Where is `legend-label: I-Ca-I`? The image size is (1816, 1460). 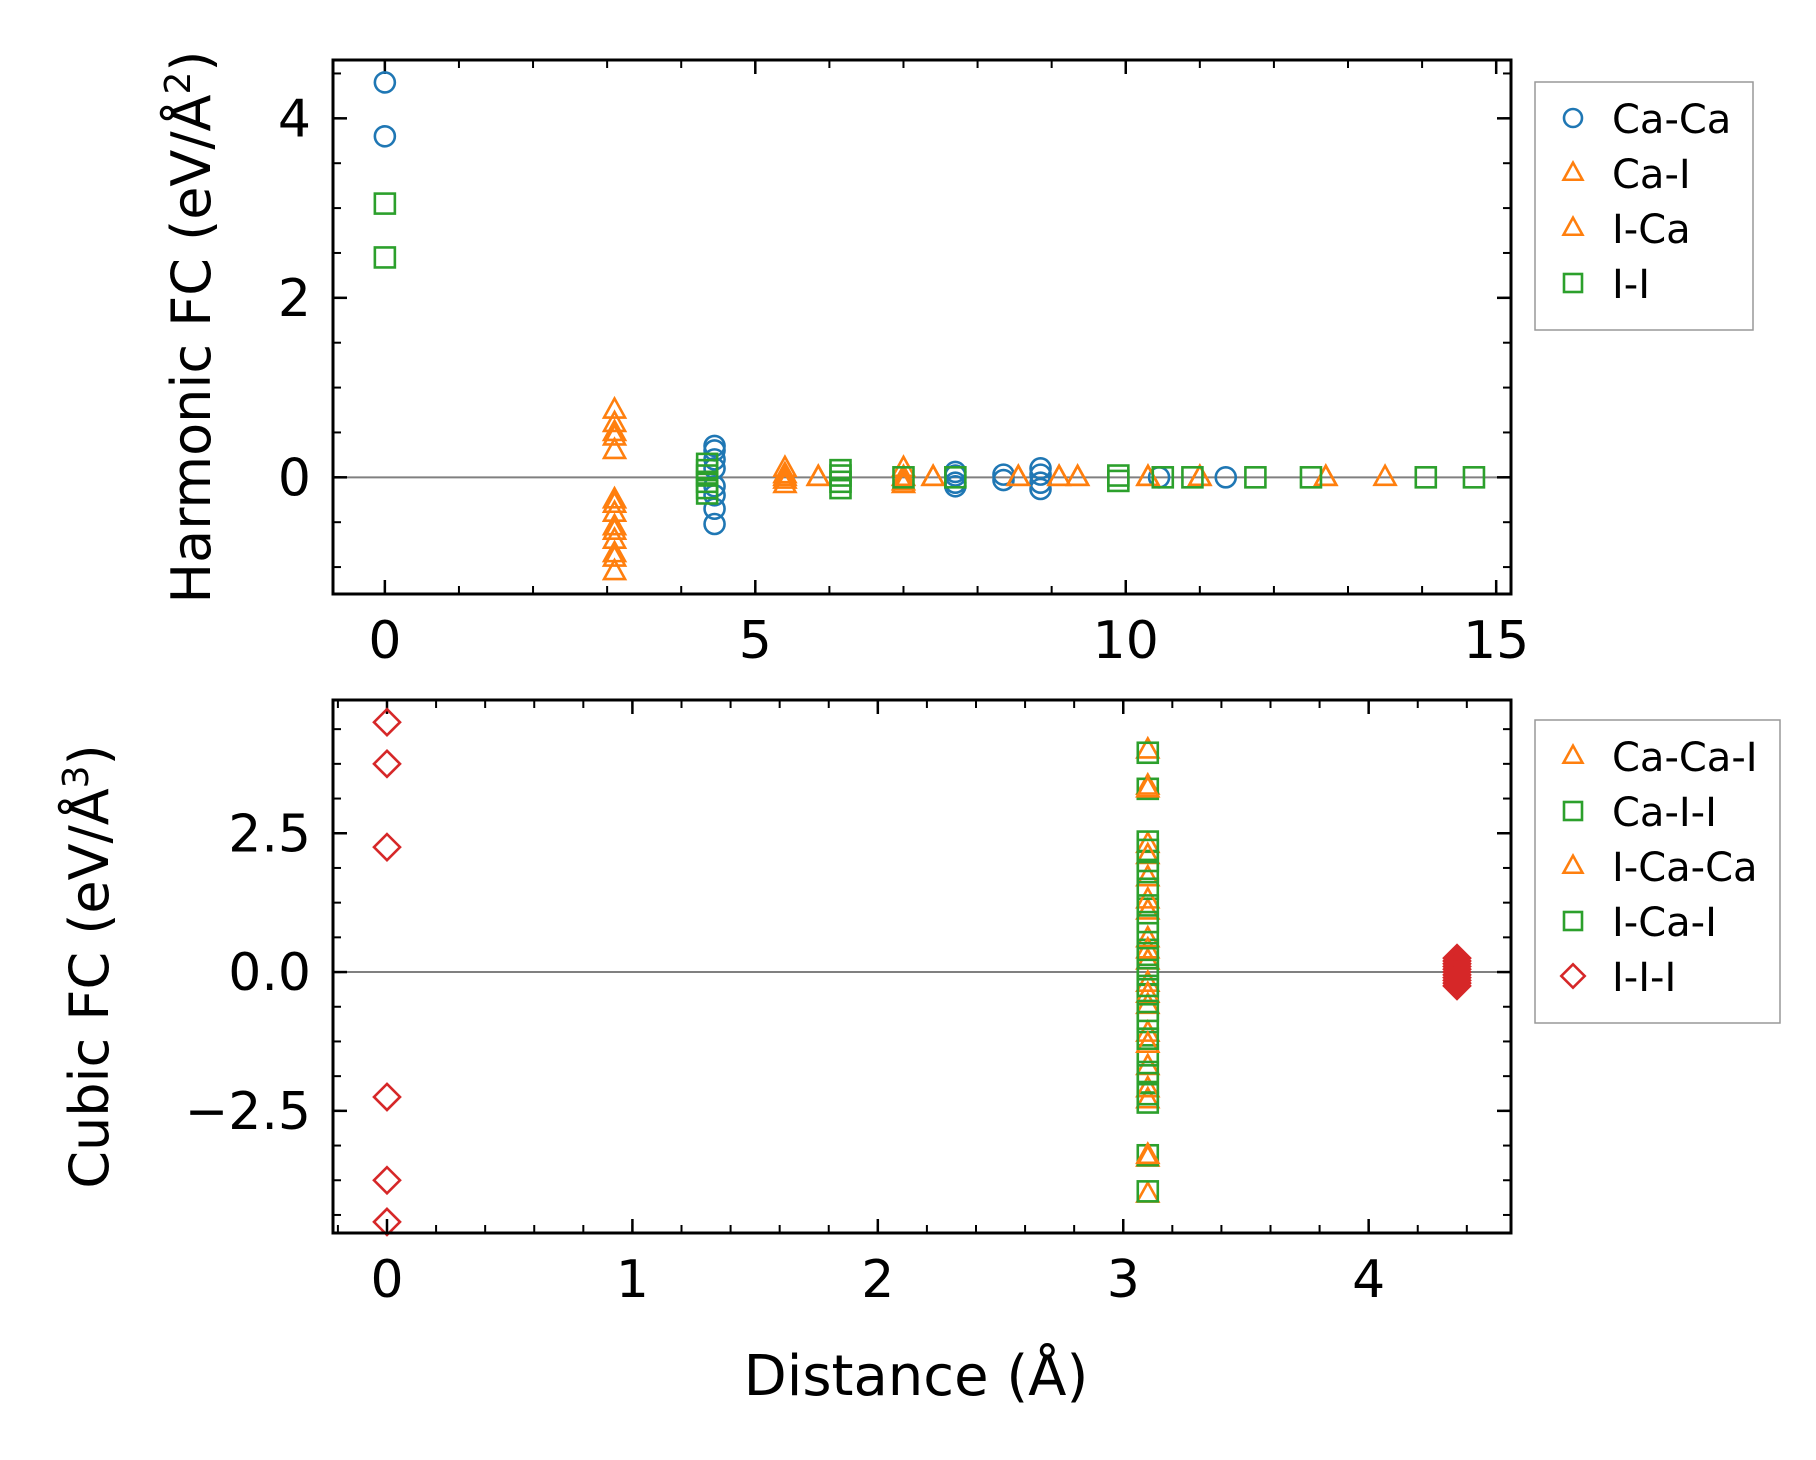
legend-label: I-Ca-I is located at coordinates (1664, 923).